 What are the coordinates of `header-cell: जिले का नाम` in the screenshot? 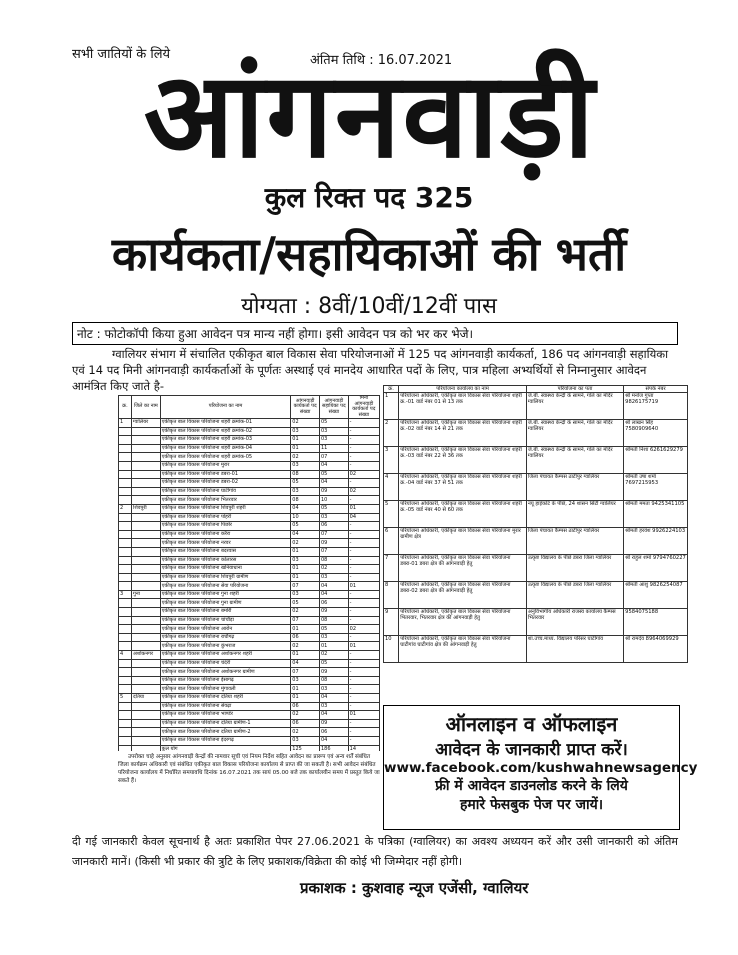 It's located at (146, 407).